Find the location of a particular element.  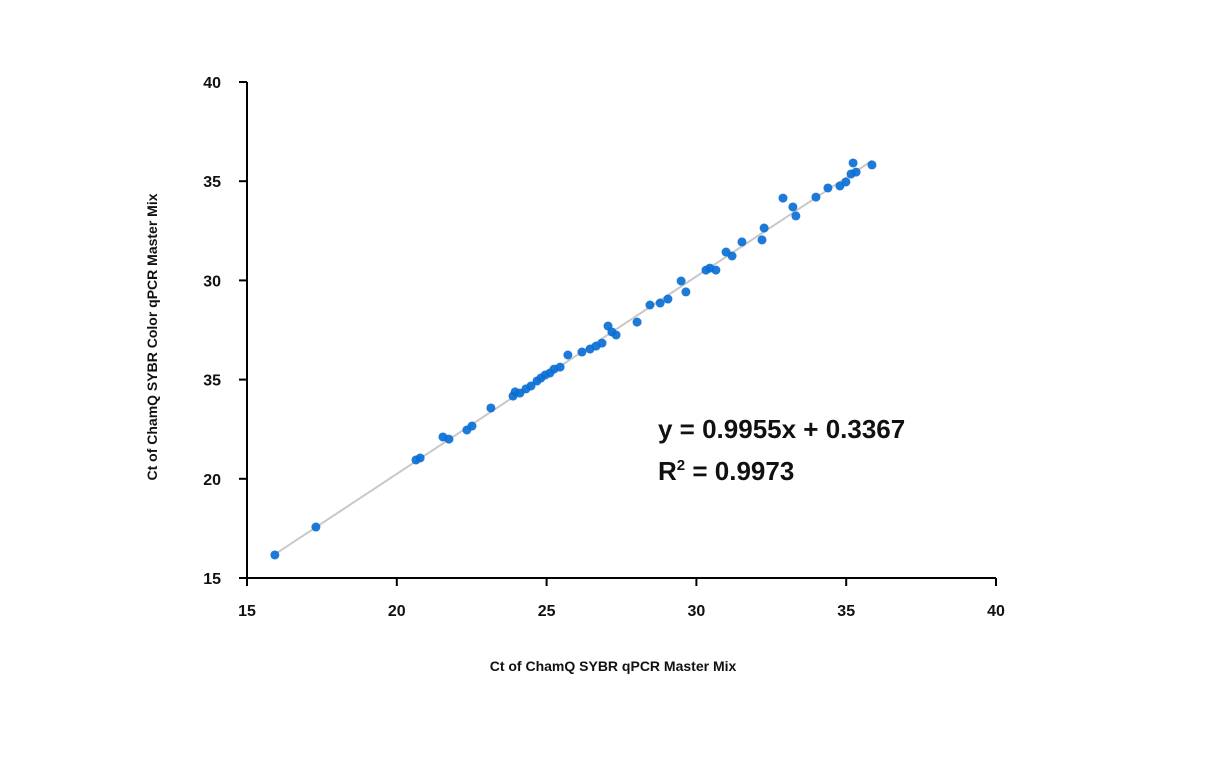

x-tick-label: 20 is located at coordinates (397, 611).